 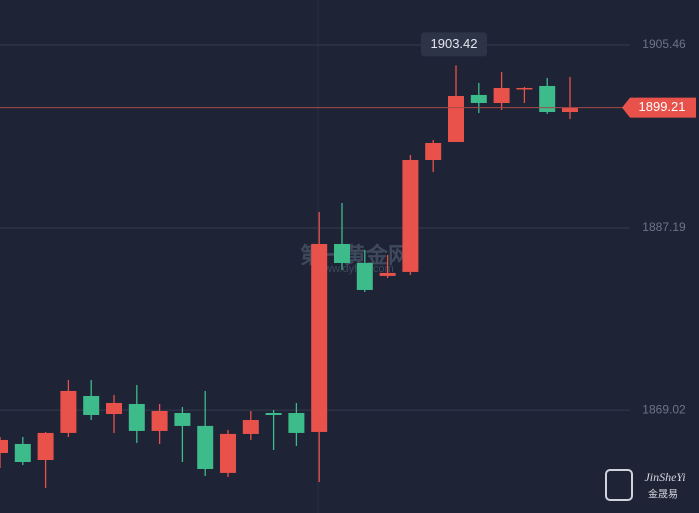 What do you see at coordinates (619, 485) in the screenshot?
I see `logo-icon` at bounding box center [619, 485].